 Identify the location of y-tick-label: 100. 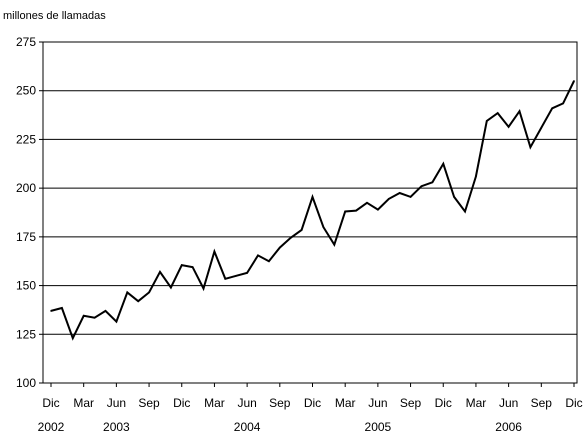
(26, 383).